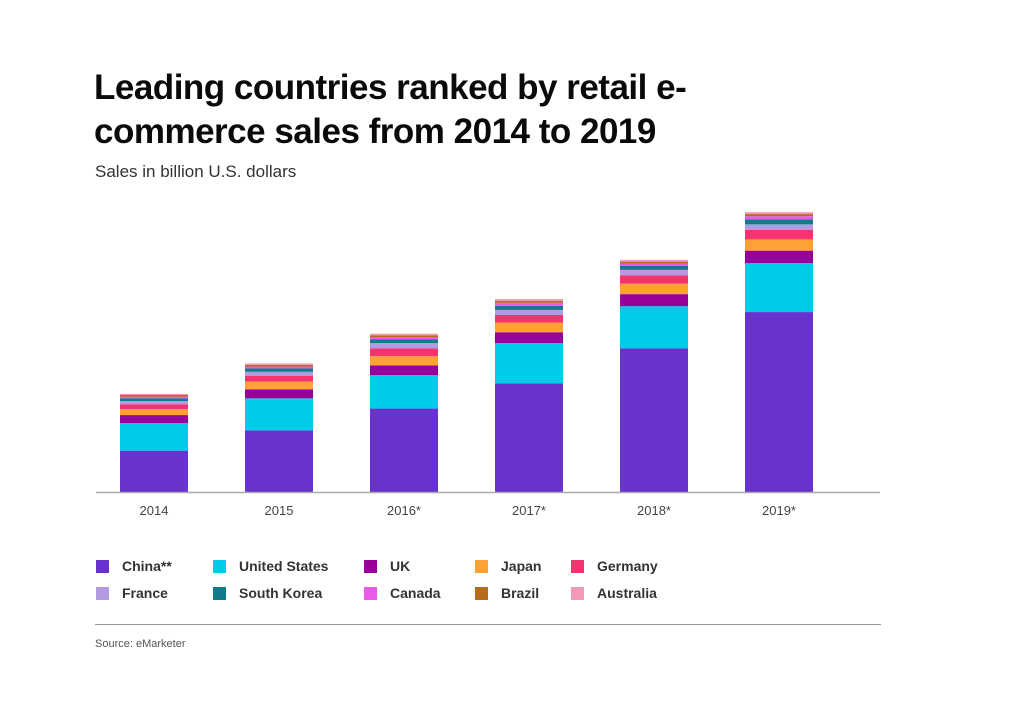  I want to click on bar-segment-canada-2019, so click(779, 218).